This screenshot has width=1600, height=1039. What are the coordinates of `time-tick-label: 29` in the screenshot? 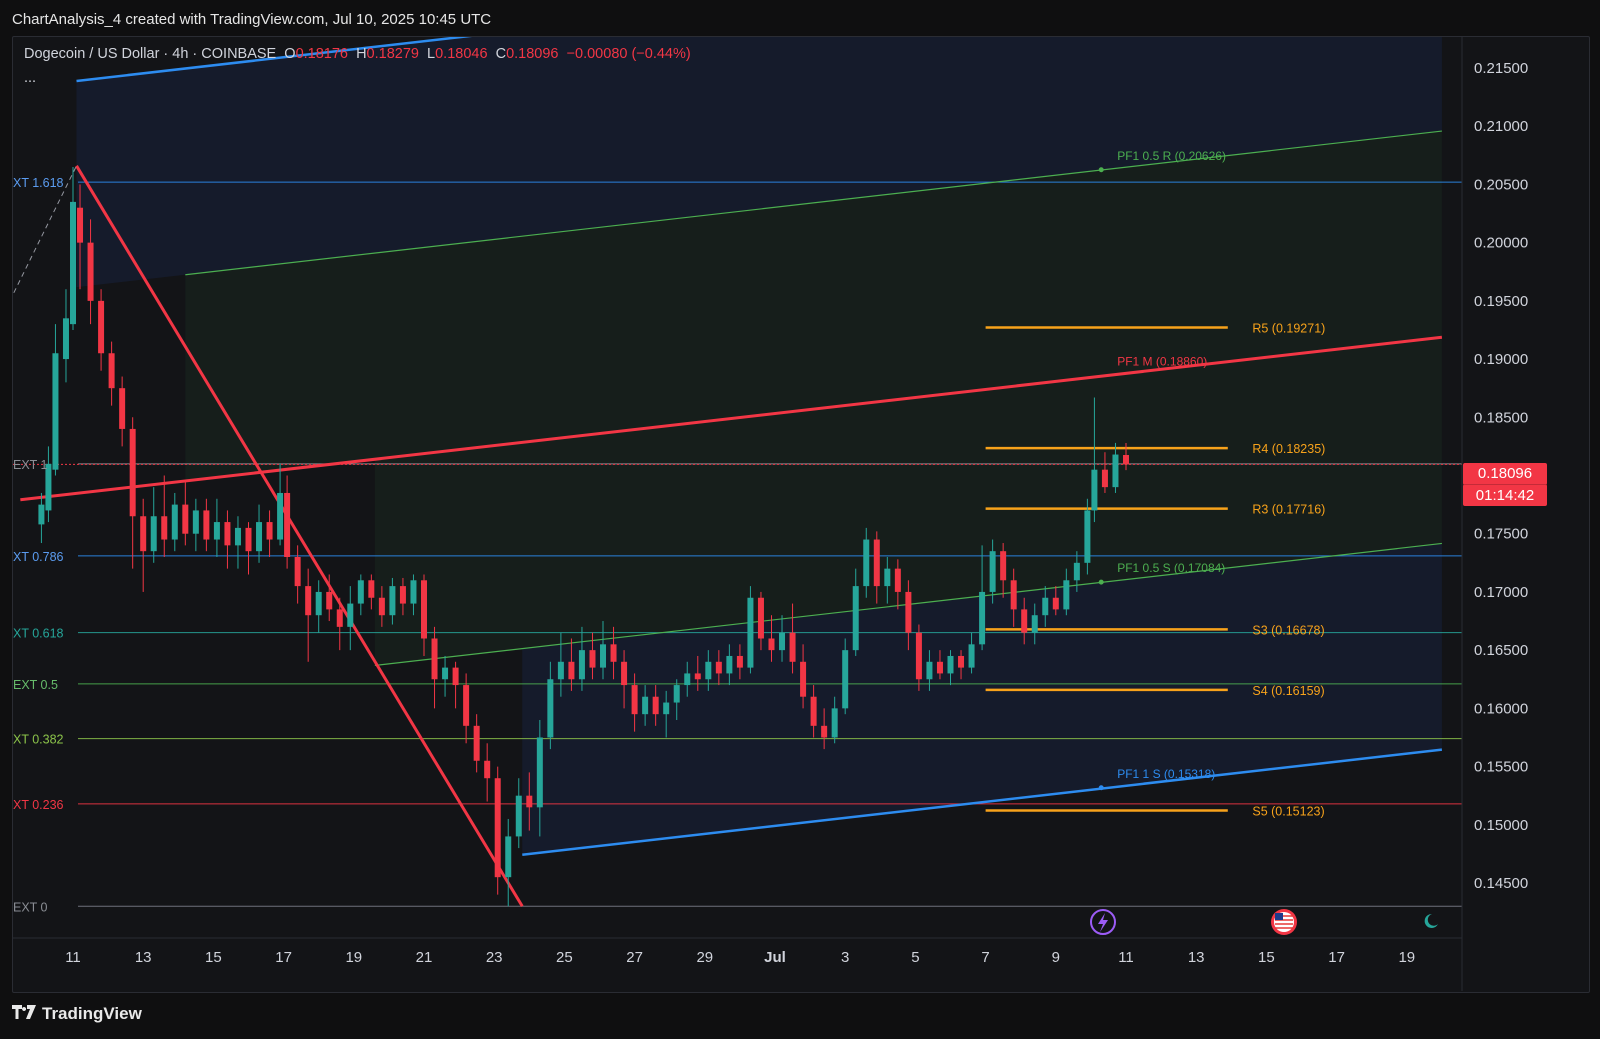 It's located at (704, 957).